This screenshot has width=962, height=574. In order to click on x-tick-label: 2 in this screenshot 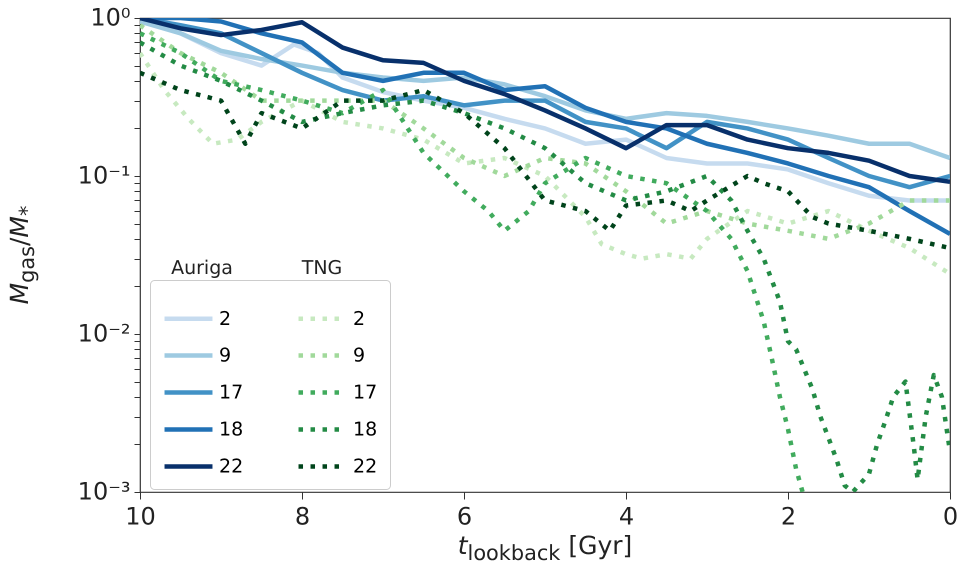, I will do `click(788, 516)`.